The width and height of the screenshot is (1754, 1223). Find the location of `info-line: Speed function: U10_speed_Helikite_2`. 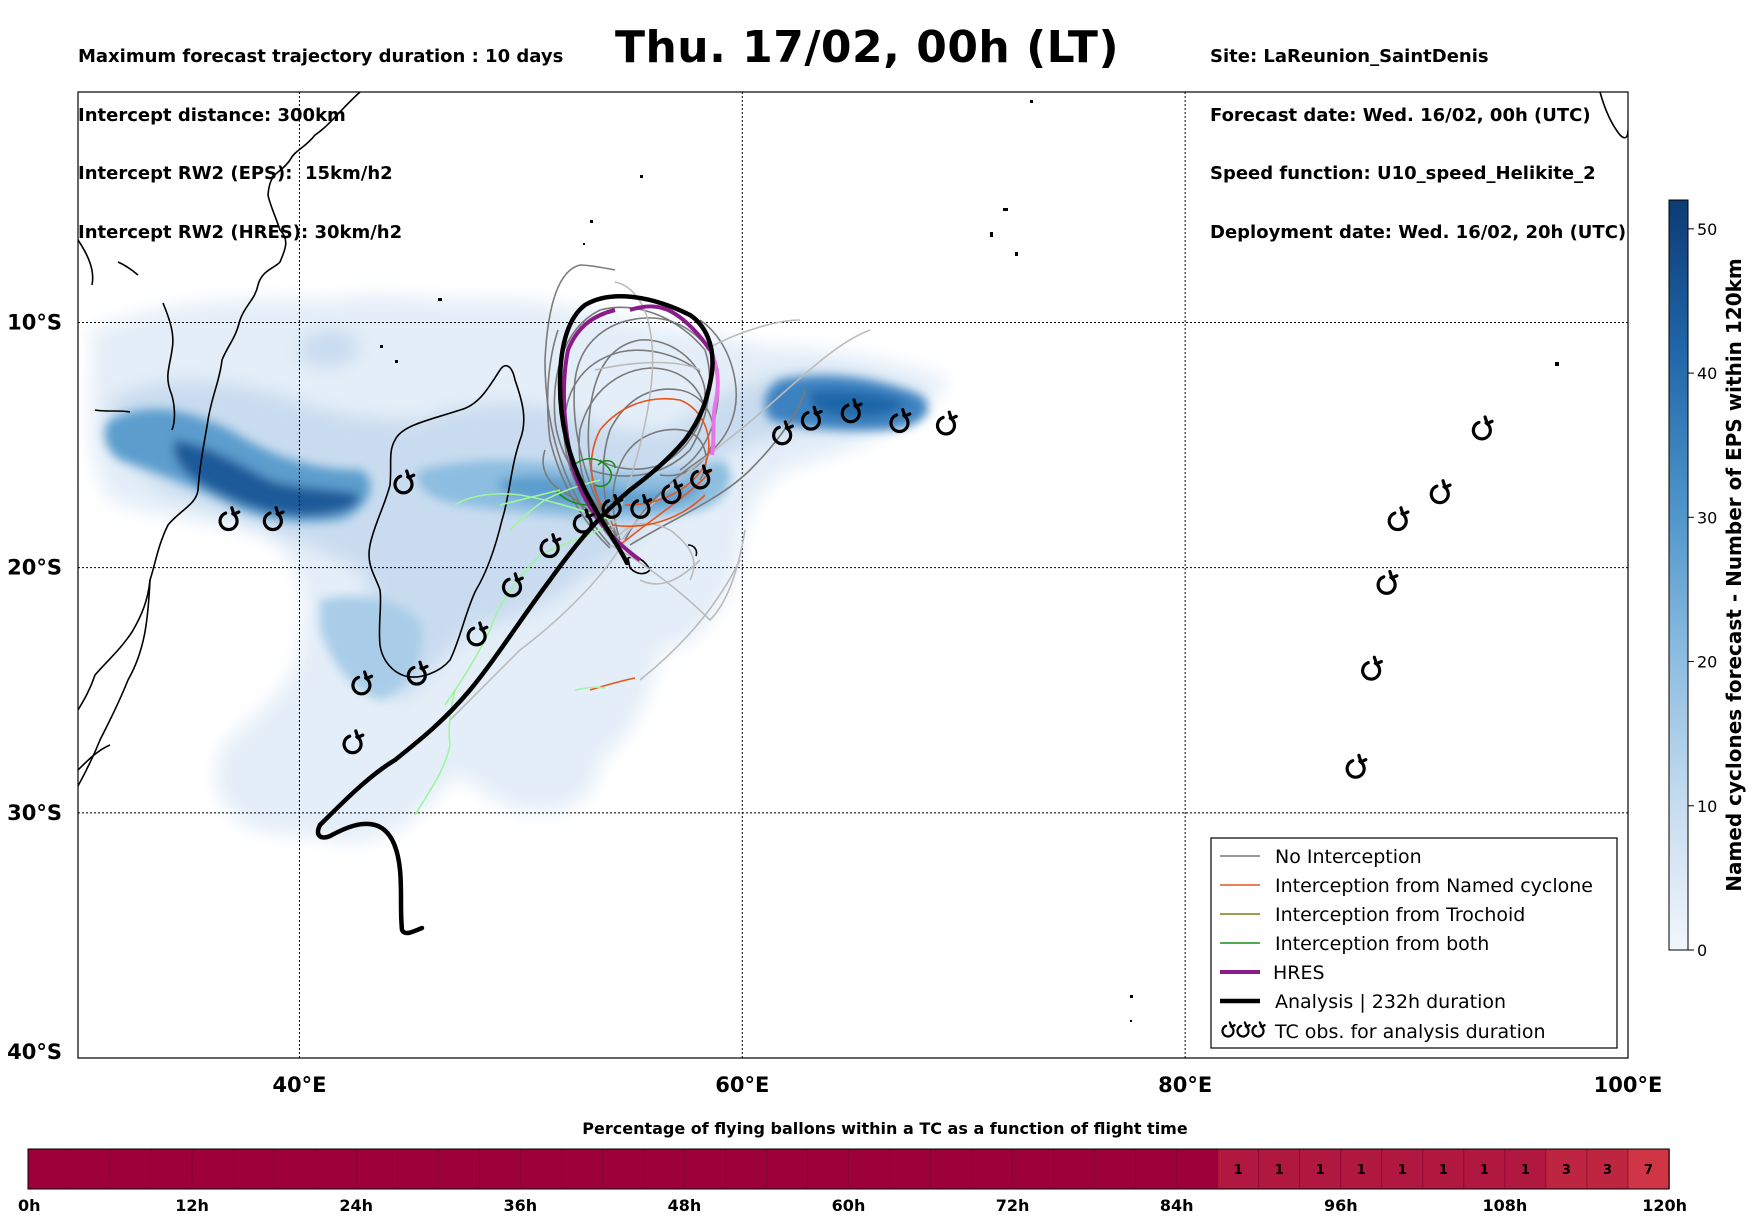

info-line: Speed function: U10_speed_Helikite_2 is located at coordinates (1403, 173).